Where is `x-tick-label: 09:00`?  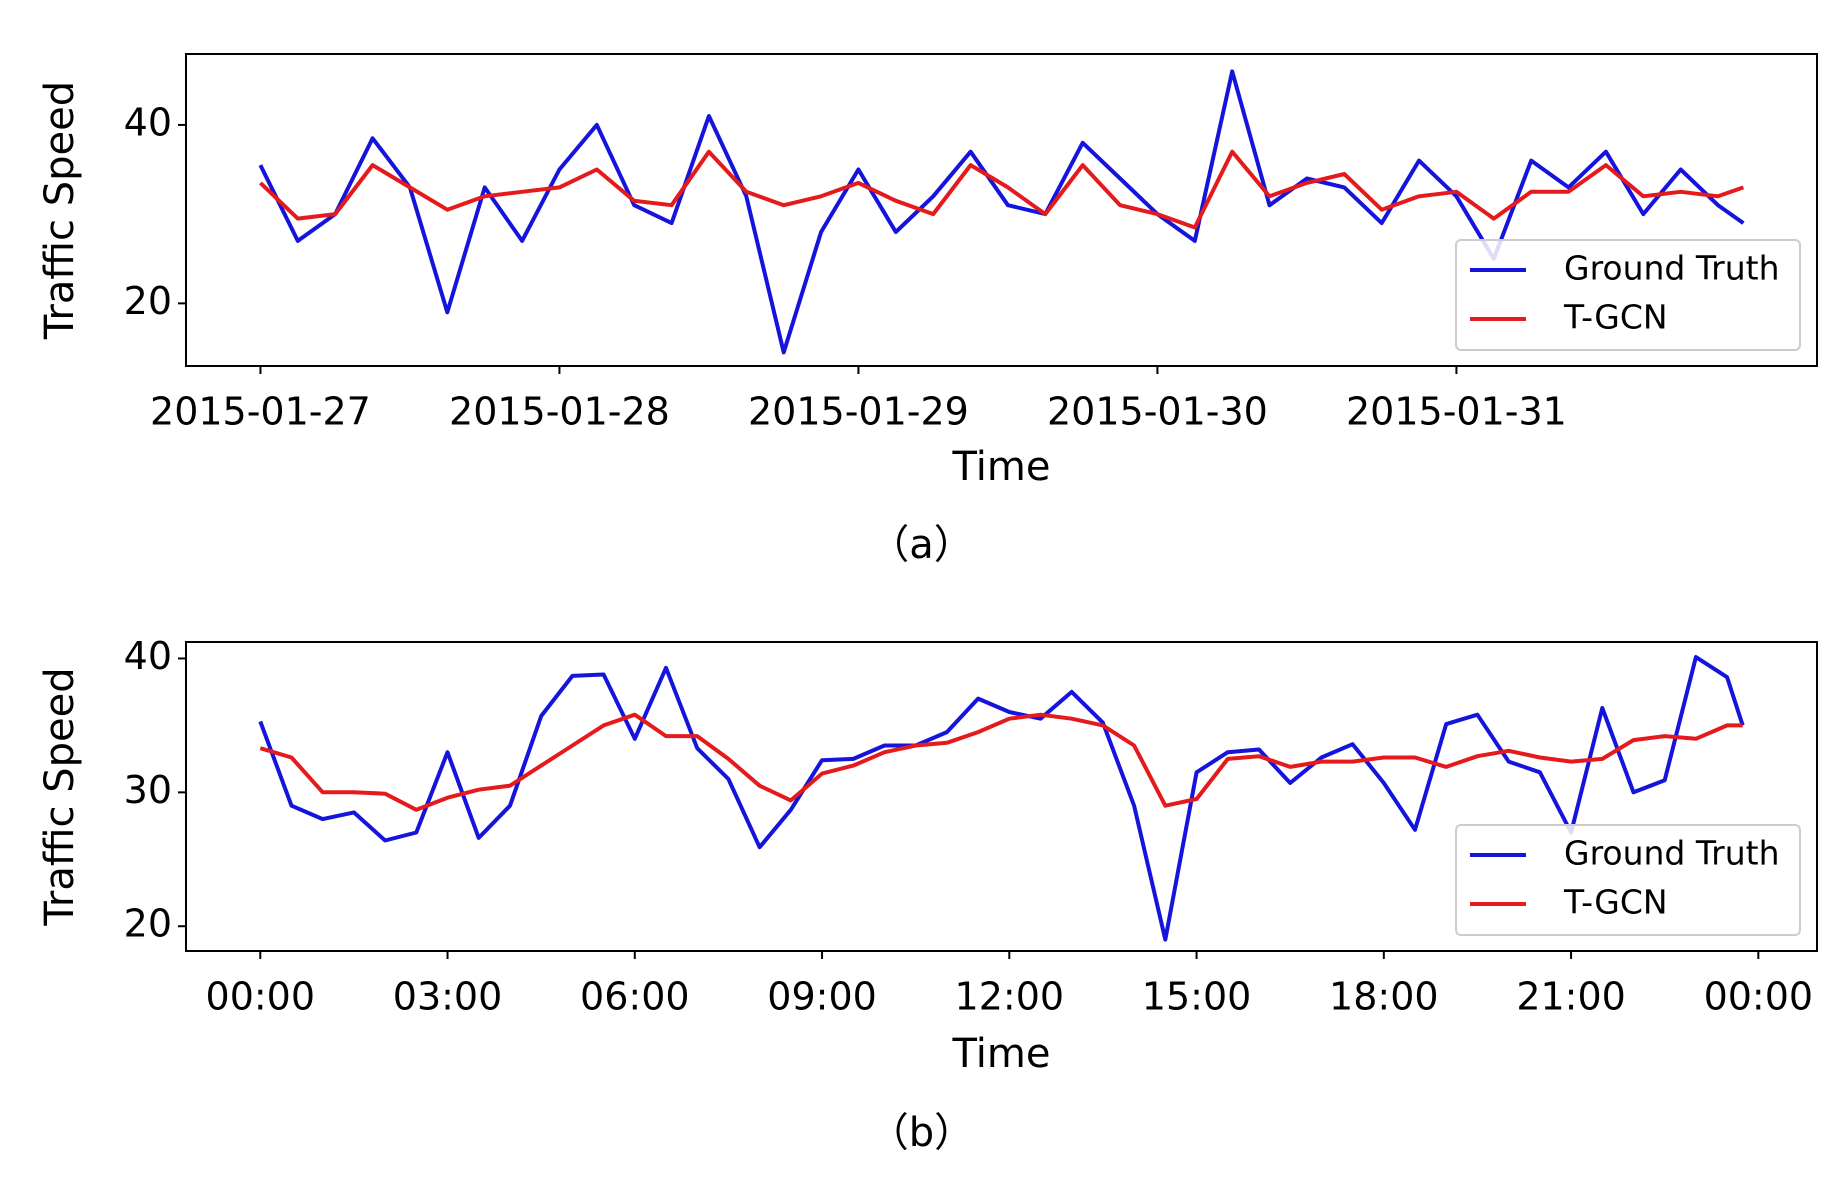 x-tick-label: 09:00 is located at coordinates (822, 997).